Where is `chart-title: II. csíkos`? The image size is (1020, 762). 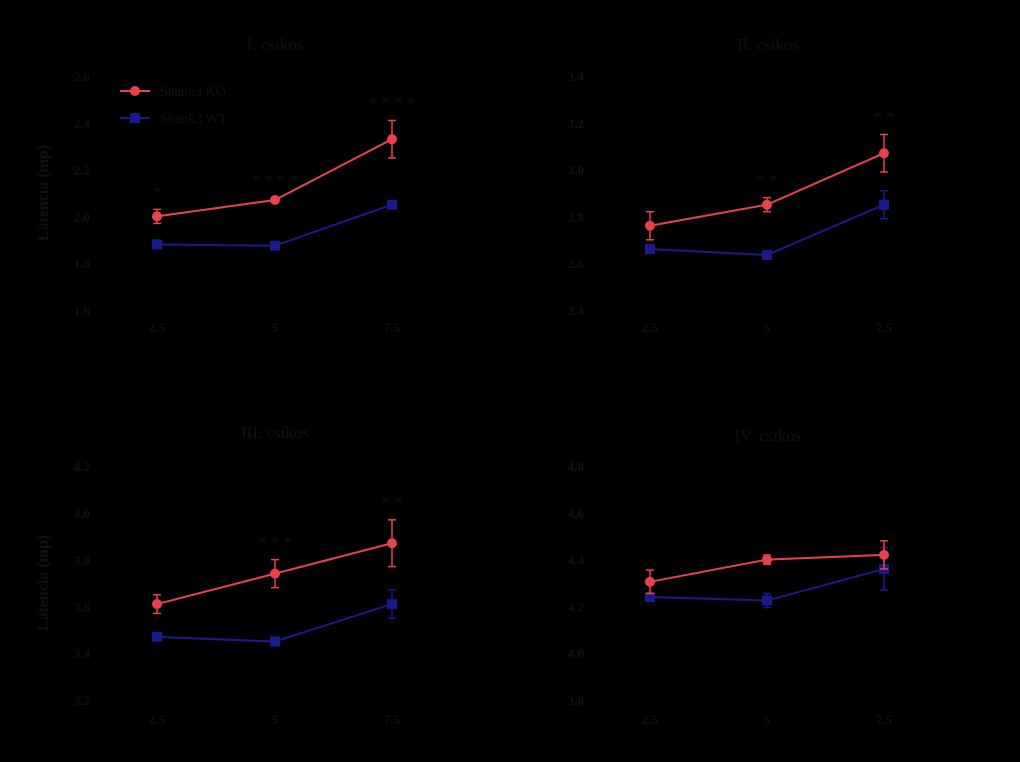
chart-title: II. csíkos is located at coordinates (768, 44).